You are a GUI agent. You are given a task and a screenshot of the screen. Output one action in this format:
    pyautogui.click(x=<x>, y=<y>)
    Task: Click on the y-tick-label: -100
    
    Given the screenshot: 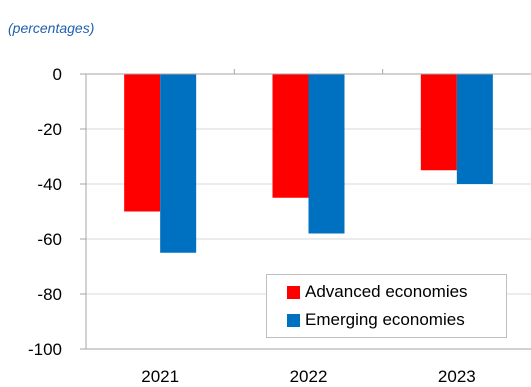 What is the action you would take?
    pyautogui.click(x=45, y=349)
    